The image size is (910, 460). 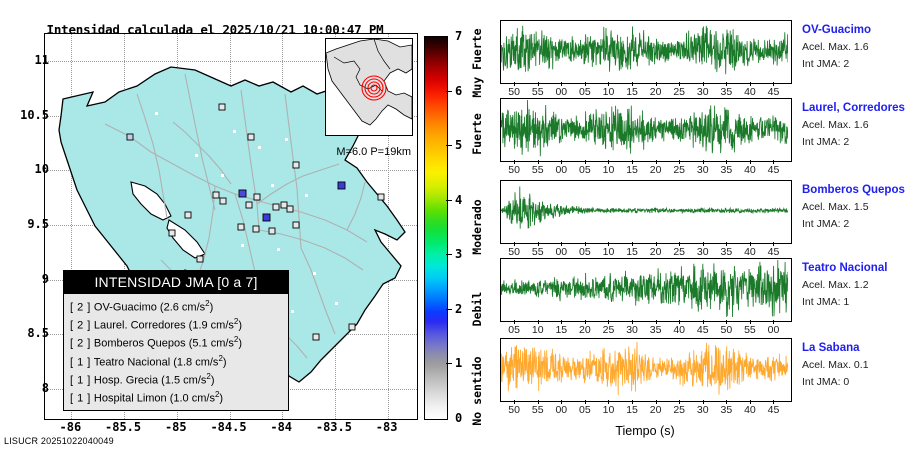 What do you see at coordinates (459, 363) in the screenshot?
I see `colorbar-tick-label: 1` at bounding box center [459, 363].